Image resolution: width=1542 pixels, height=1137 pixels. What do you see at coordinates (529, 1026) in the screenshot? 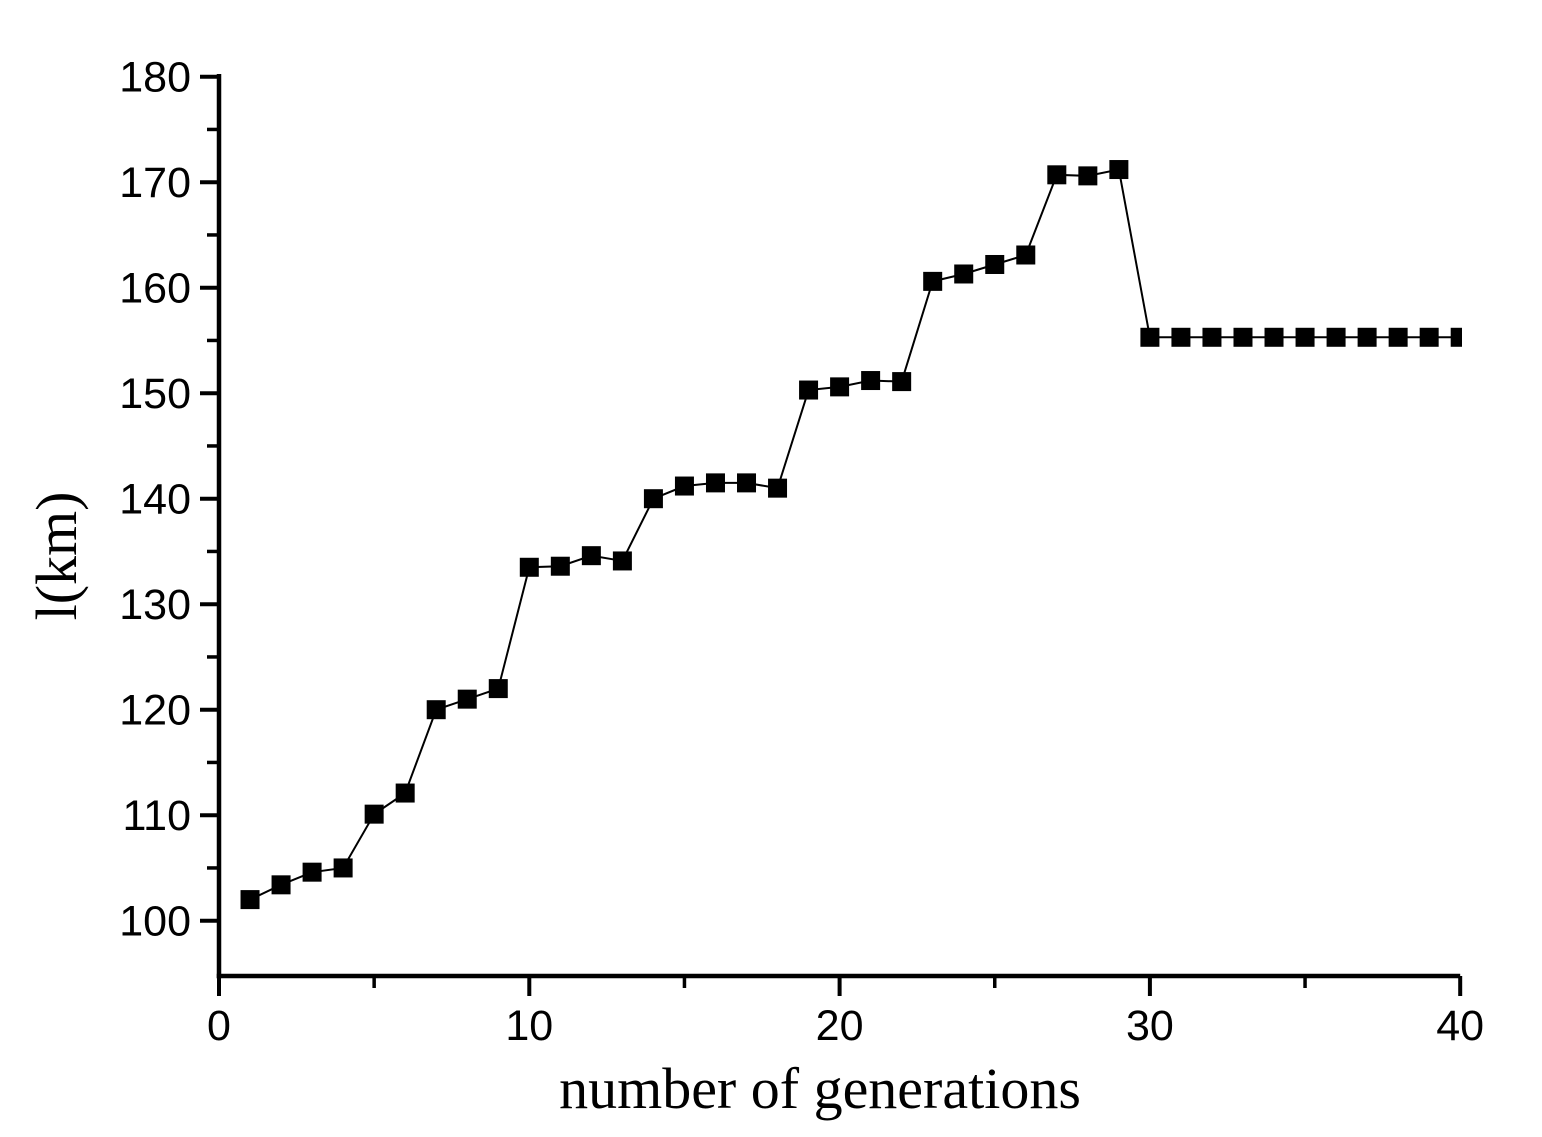
I see `x-tick-label: 10` at bounding box center [529, 1026].